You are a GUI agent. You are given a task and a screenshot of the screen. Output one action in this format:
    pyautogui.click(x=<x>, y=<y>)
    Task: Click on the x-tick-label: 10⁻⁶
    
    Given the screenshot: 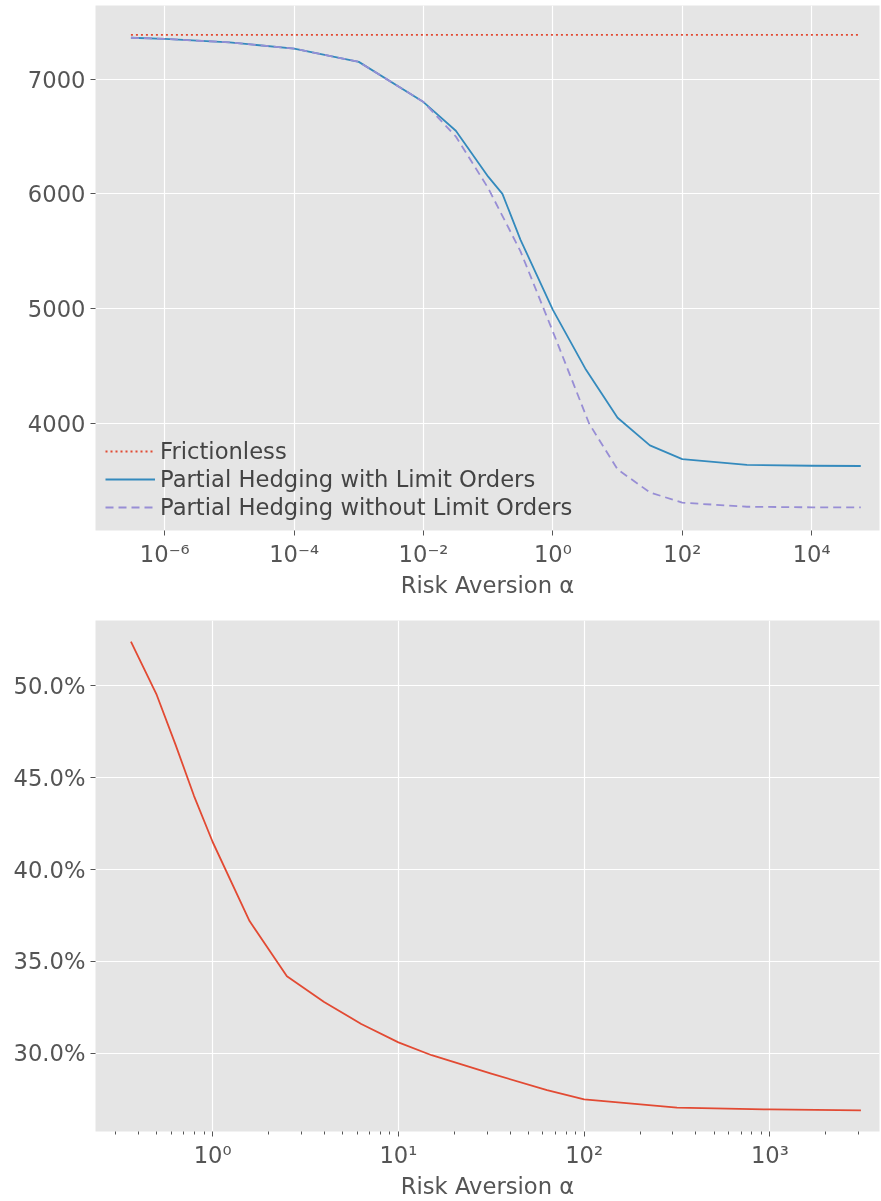 What is the action you would take?
    pyautogui.click(x=164, y=553)
    